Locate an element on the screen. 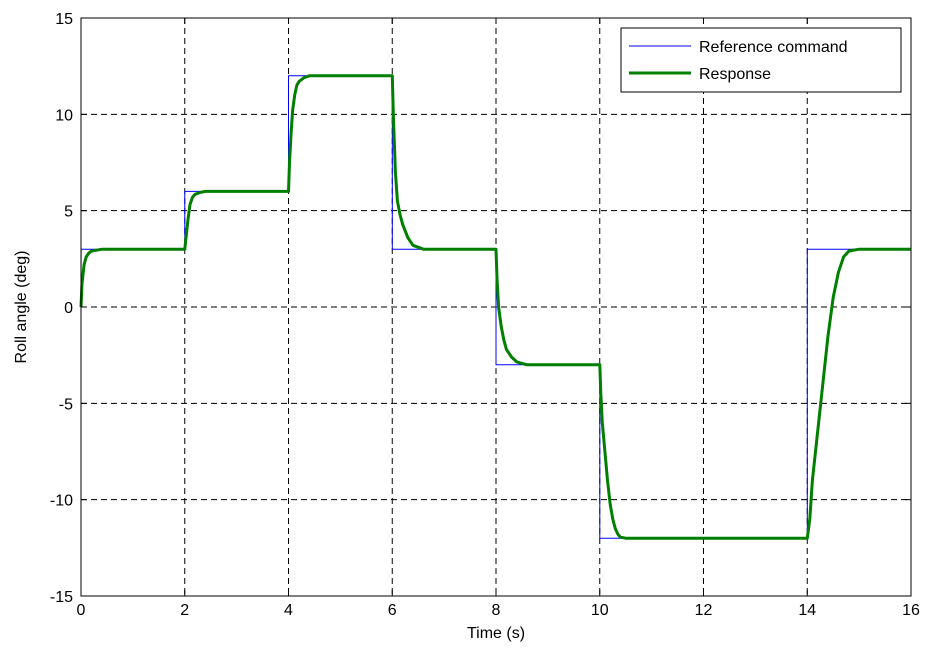 This screenshot has width=927, height=656. legend: Reference command Response is located at coordinates (761, 60).